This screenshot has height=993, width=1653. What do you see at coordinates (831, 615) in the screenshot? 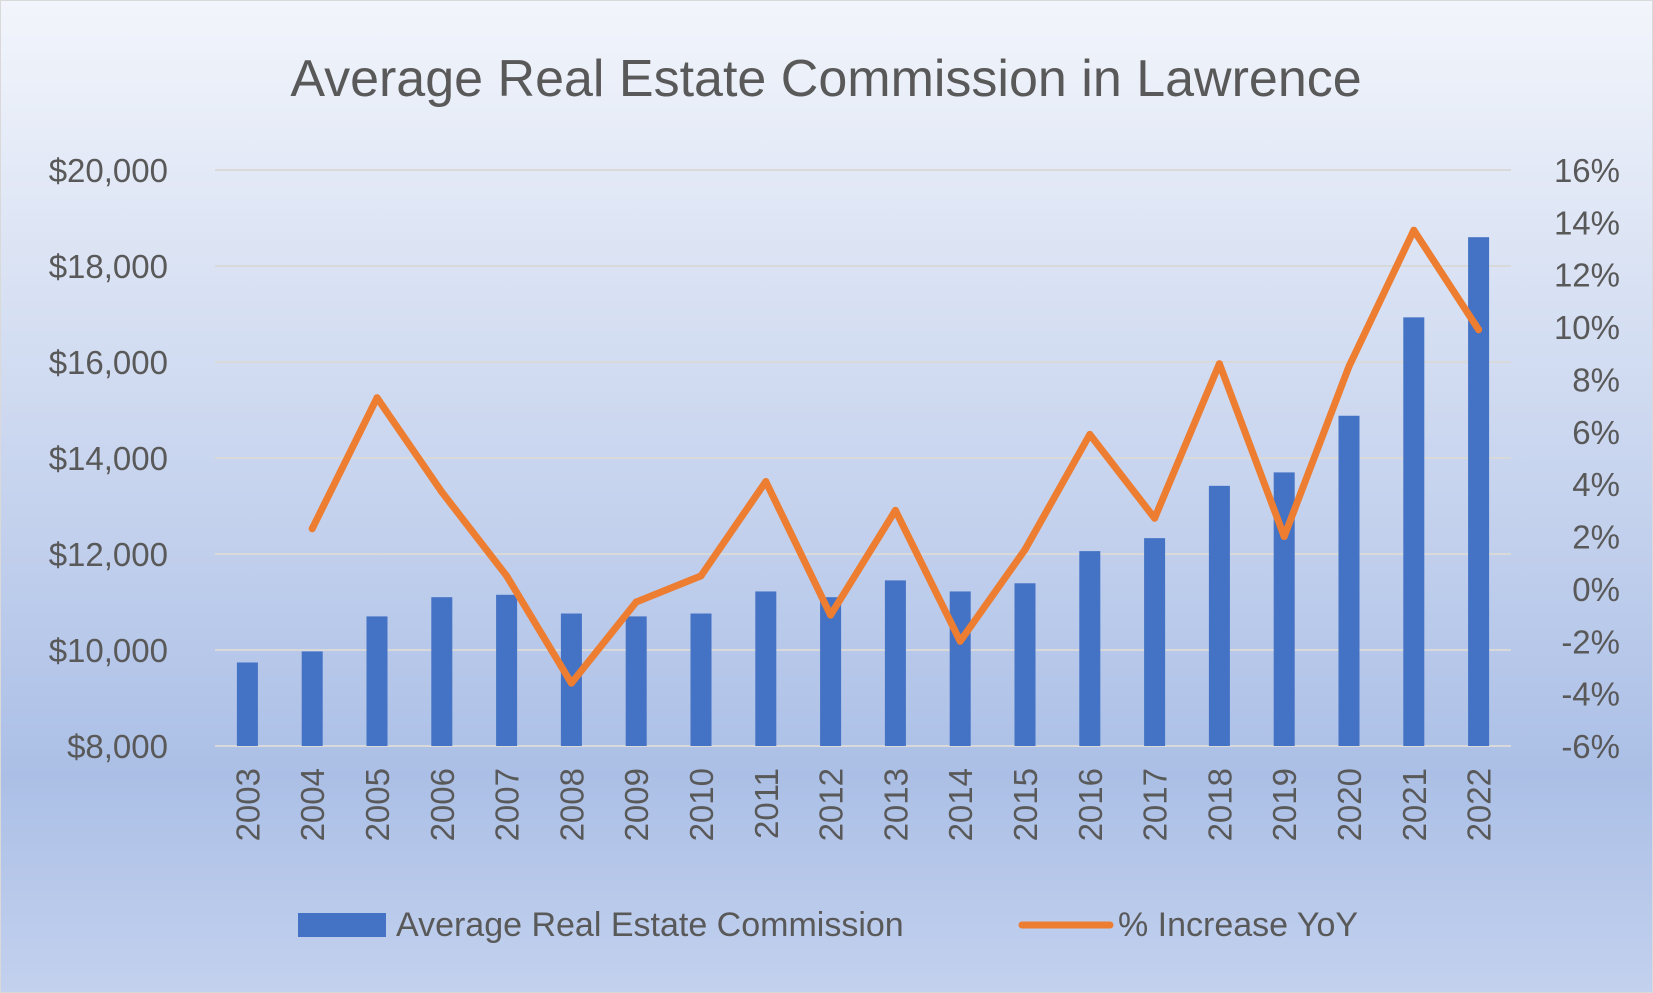
I see `yoy-point-2012` at bounding box center [831, 615].